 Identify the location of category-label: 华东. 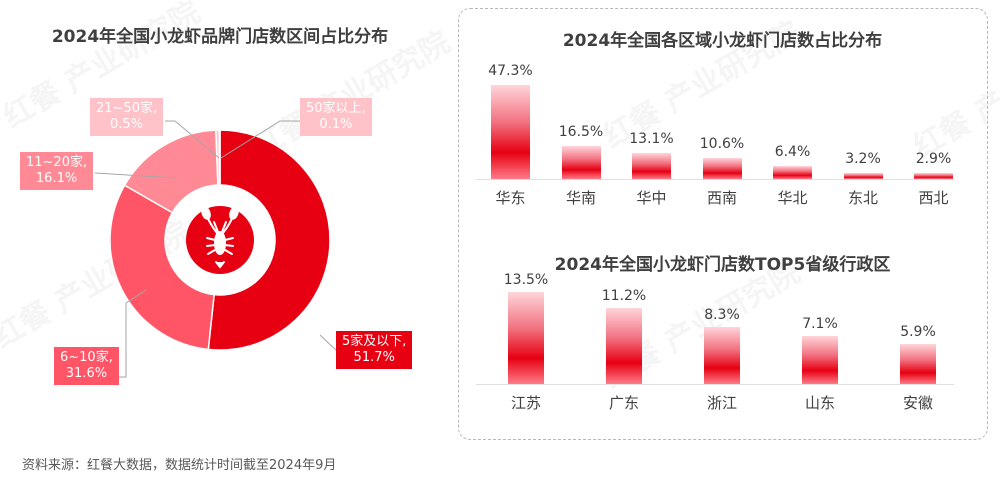
(510, 198).